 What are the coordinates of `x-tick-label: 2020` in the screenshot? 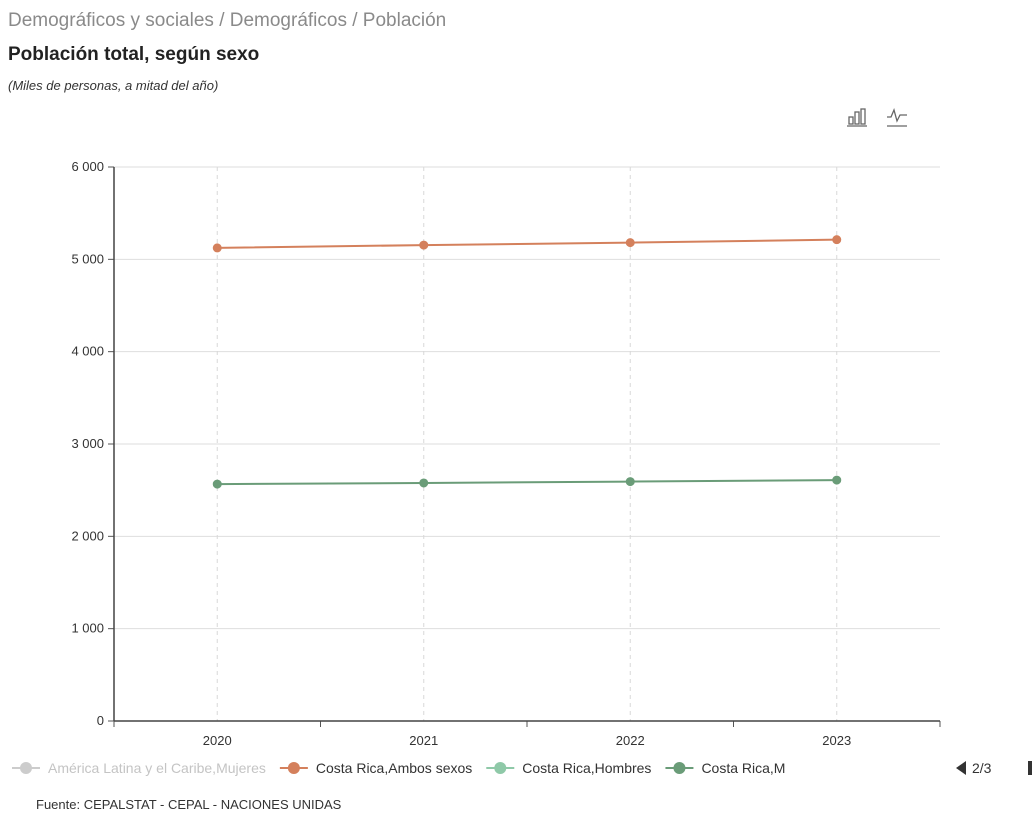 It's located at (217, 740).